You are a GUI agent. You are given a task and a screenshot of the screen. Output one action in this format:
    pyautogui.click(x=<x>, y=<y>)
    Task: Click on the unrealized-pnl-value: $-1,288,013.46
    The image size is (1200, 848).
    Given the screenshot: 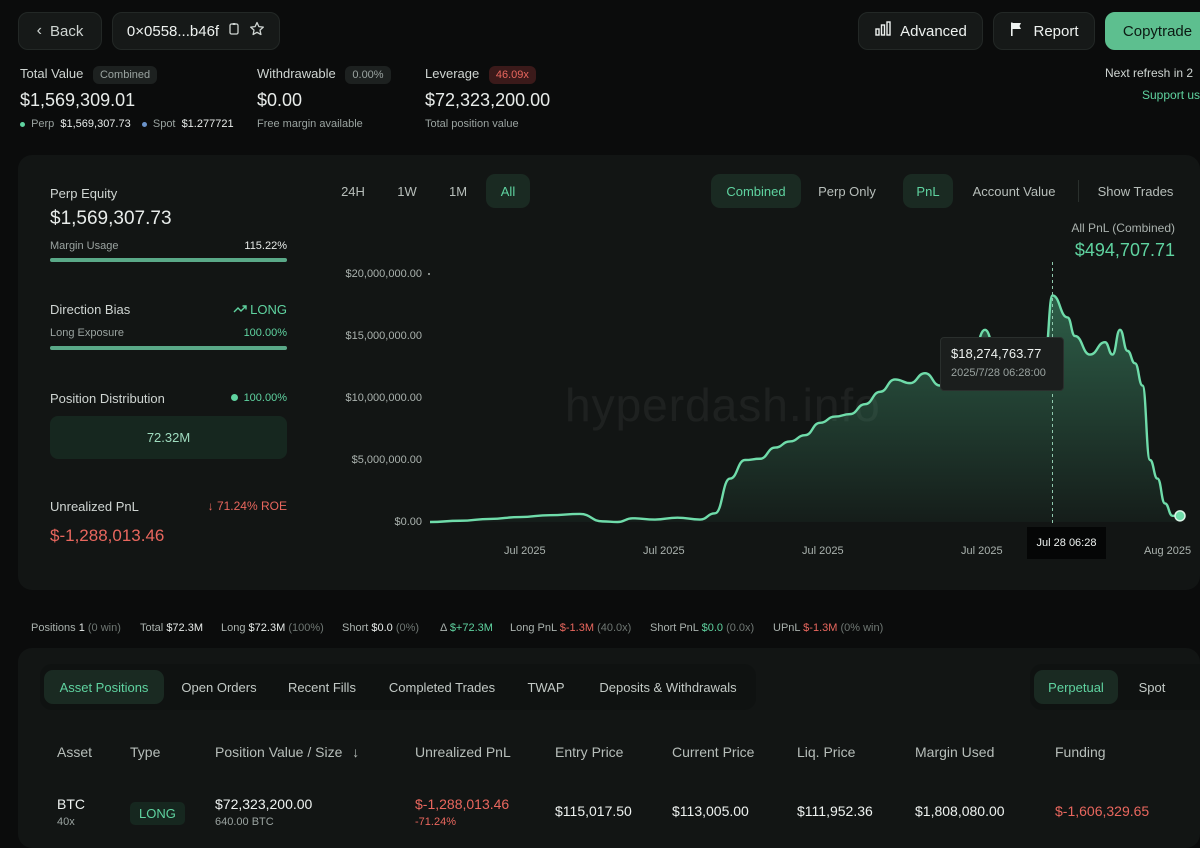 What is the action you would take?
    pyautogui.click(x=107, y=535)
    